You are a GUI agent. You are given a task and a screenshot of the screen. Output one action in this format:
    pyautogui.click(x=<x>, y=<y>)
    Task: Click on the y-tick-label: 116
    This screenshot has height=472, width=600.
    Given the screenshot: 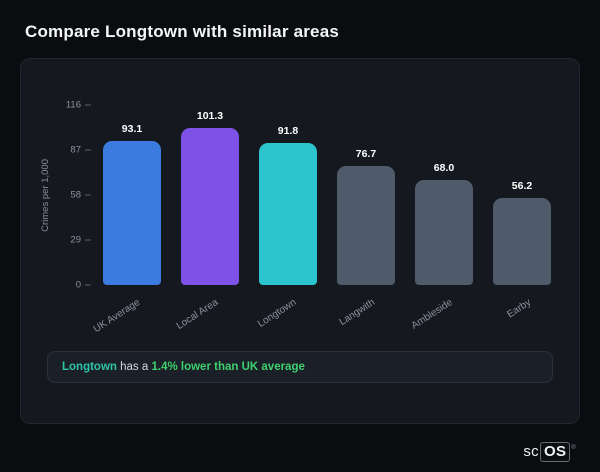 What is the action you would take?
    pyautogui.click(x=73, y=105)
    